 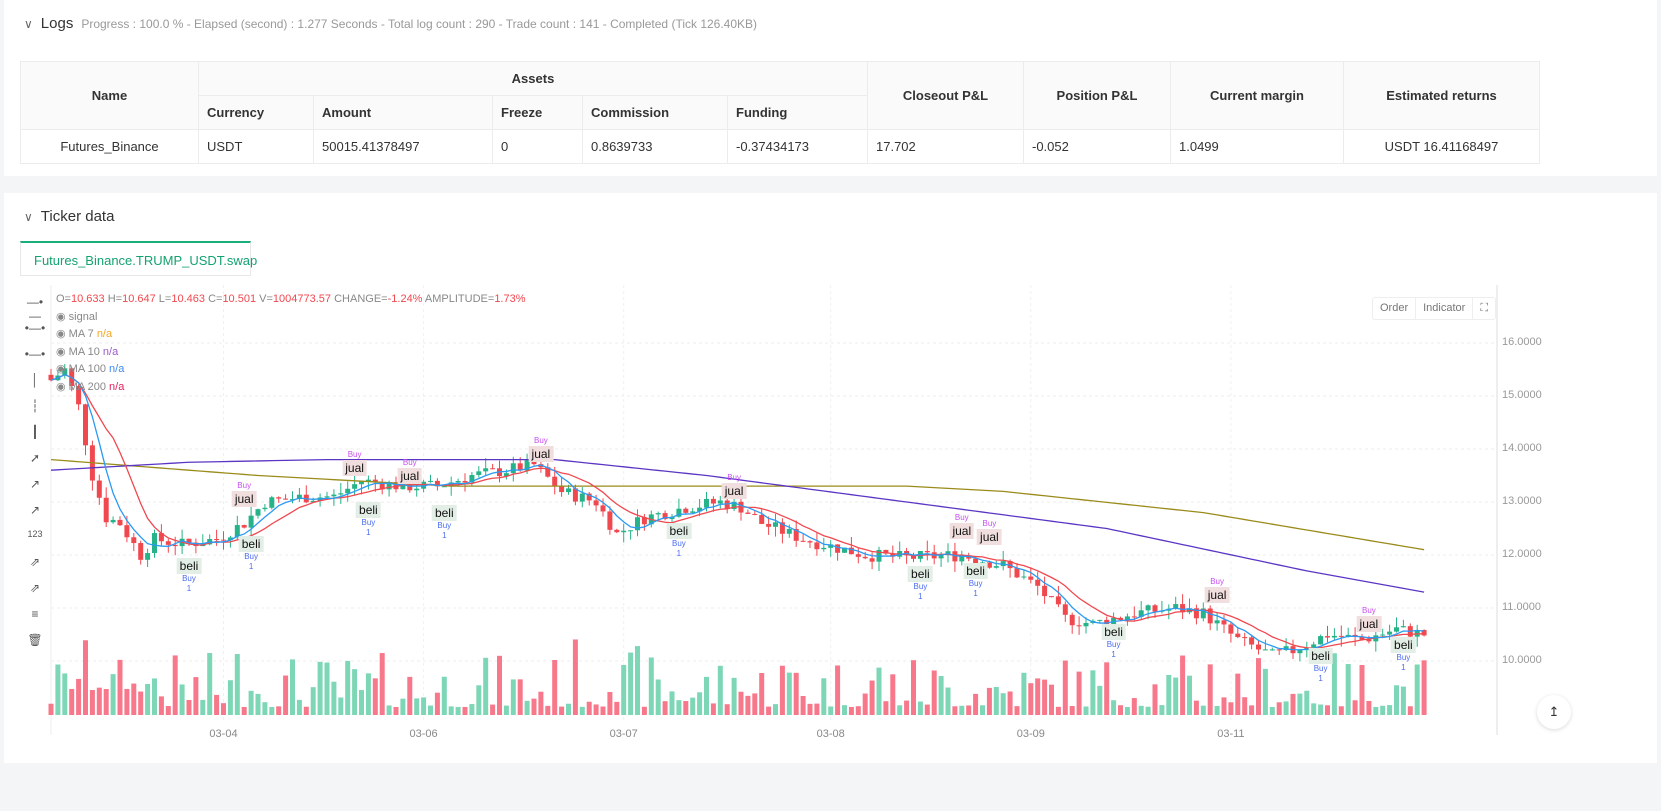 What do you see at coordinates (1445, 308) in the screenshot?
I see `indicator-button: Indicator` at bounding box center [1445, 308].